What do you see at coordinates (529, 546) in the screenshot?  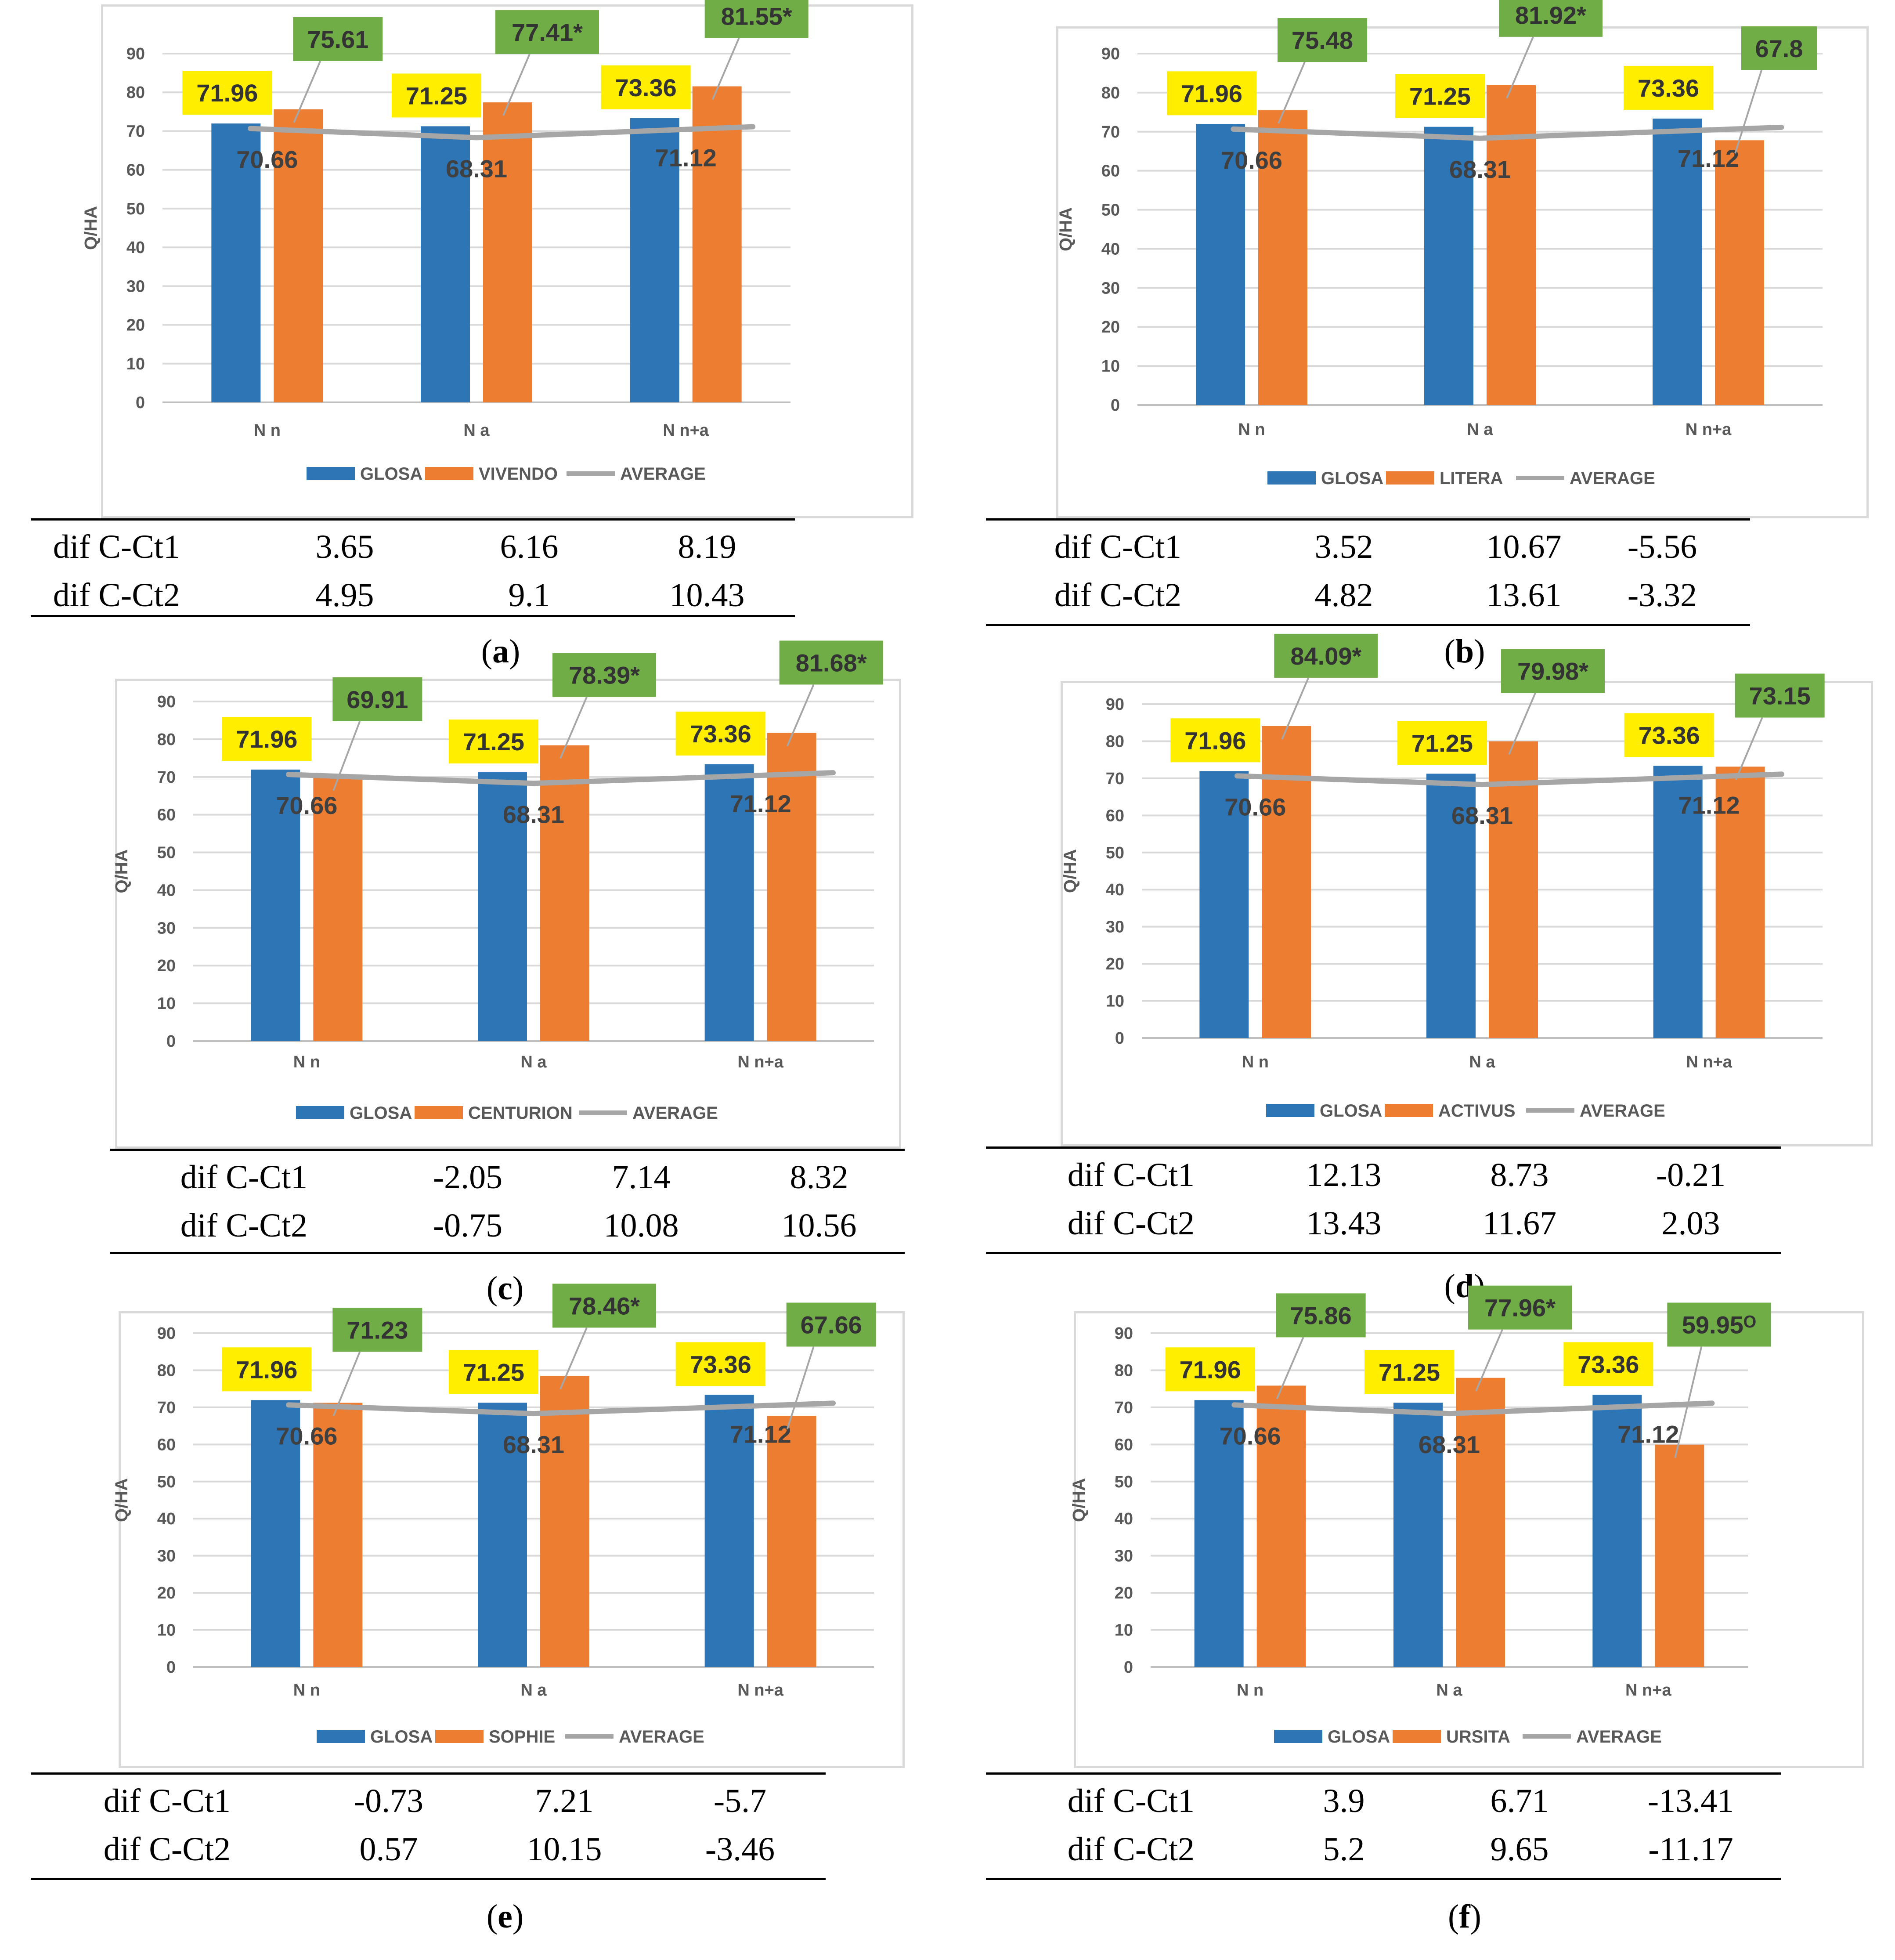 I see `table-cell: 6.16` at bounding box center [529, 546].